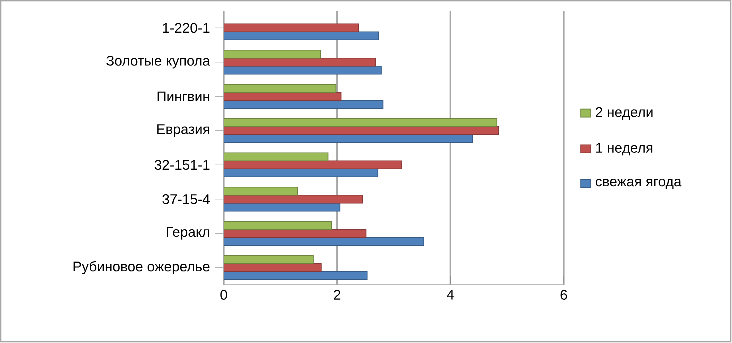 The height and width of the screenshot is (343, 732). Describe the element at coordinates (450, 295) in the screenshot. I see `x-tick-label: 4` at that location.